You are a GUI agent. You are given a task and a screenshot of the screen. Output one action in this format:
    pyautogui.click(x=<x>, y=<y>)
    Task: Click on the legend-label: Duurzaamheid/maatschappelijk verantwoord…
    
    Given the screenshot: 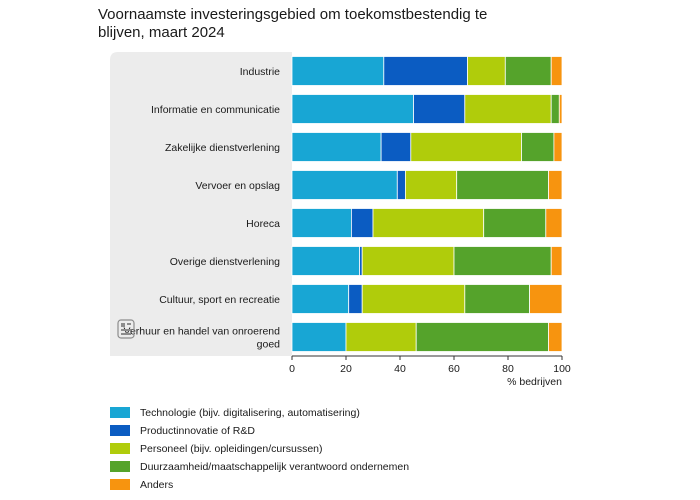 What is the action you would take?
    pyautogui.click(x=274, y=467)
    